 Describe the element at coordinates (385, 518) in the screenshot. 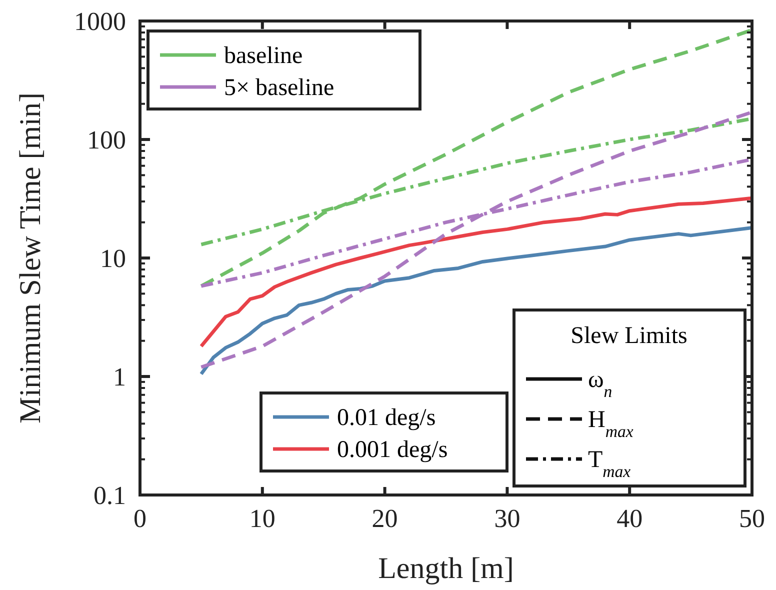

I see `x-tick-label: 20` at that location.